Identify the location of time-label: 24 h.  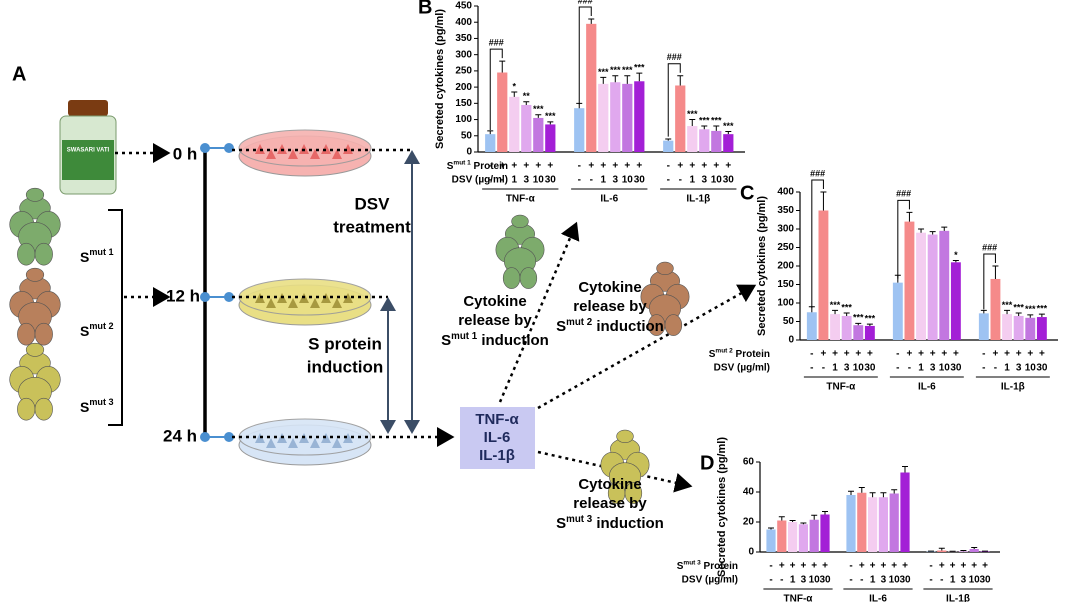
(180, 435).